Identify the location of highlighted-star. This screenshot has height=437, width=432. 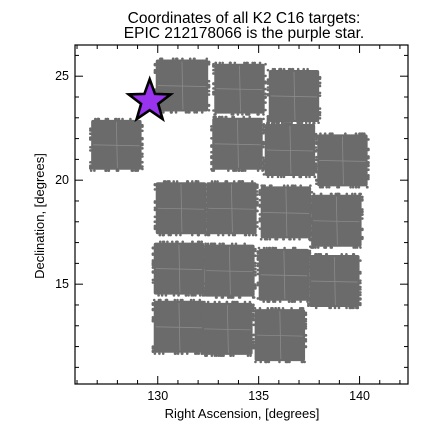
(150, 99).